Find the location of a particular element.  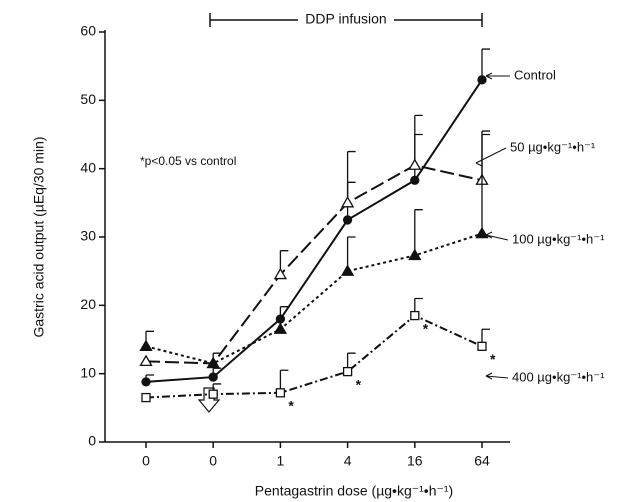

legend-label: 400 µg•kg⁻¹•h⁻¹ is located at coordinates (558, 376).